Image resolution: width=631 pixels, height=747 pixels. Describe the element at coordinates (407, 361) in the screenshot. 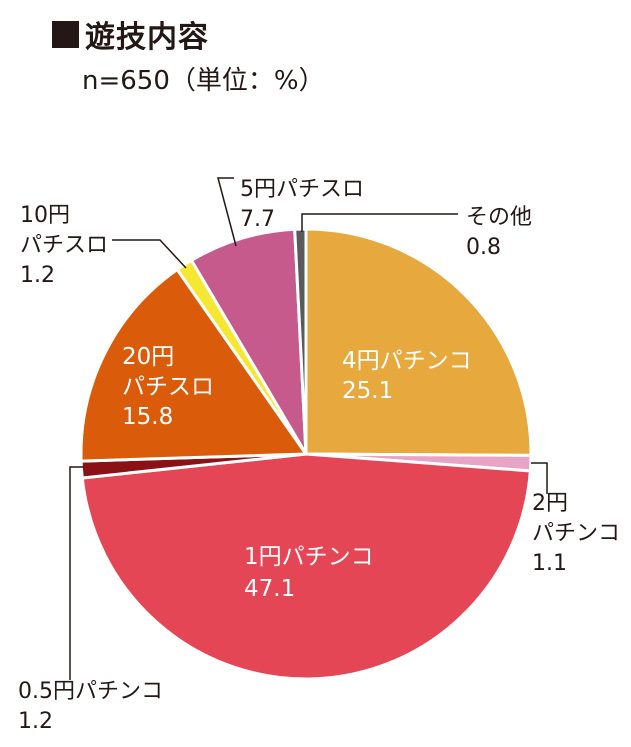

I see `slice-label-line: 4円パチンコ` at that location.